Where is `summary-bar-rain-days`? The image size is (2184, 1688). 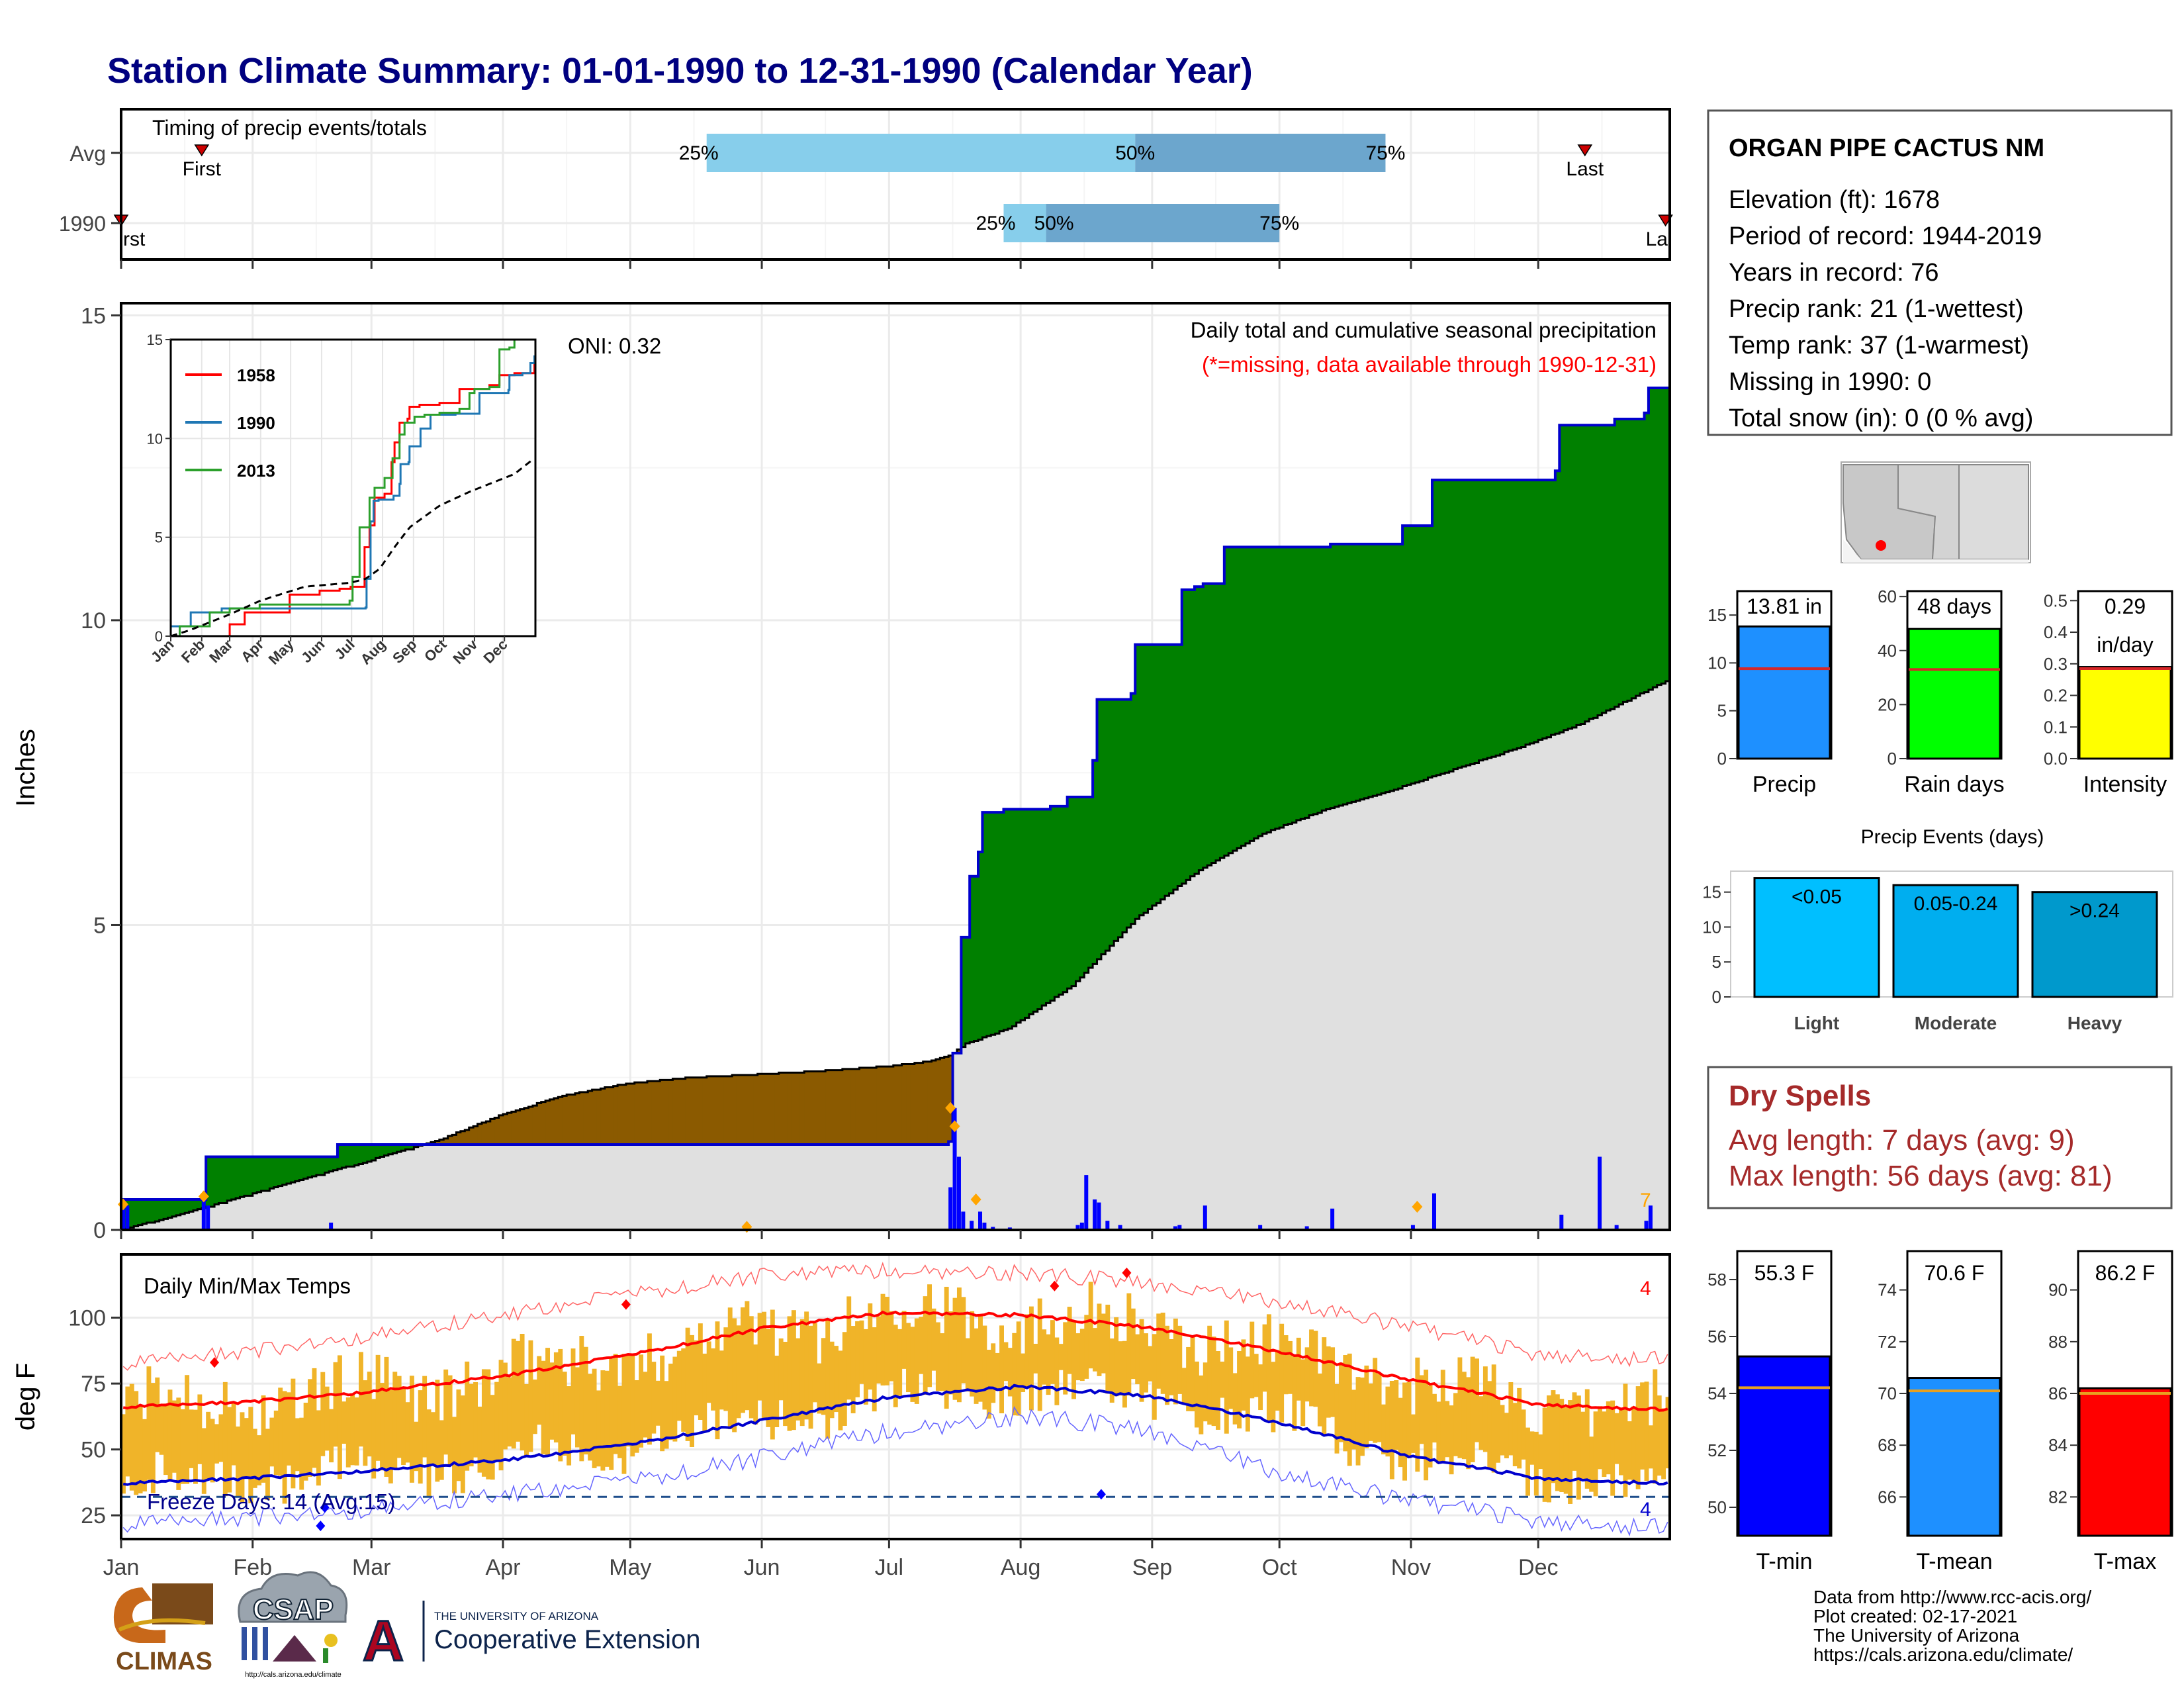 summary-bar-rain-days is located at coordinates (1954, 694).